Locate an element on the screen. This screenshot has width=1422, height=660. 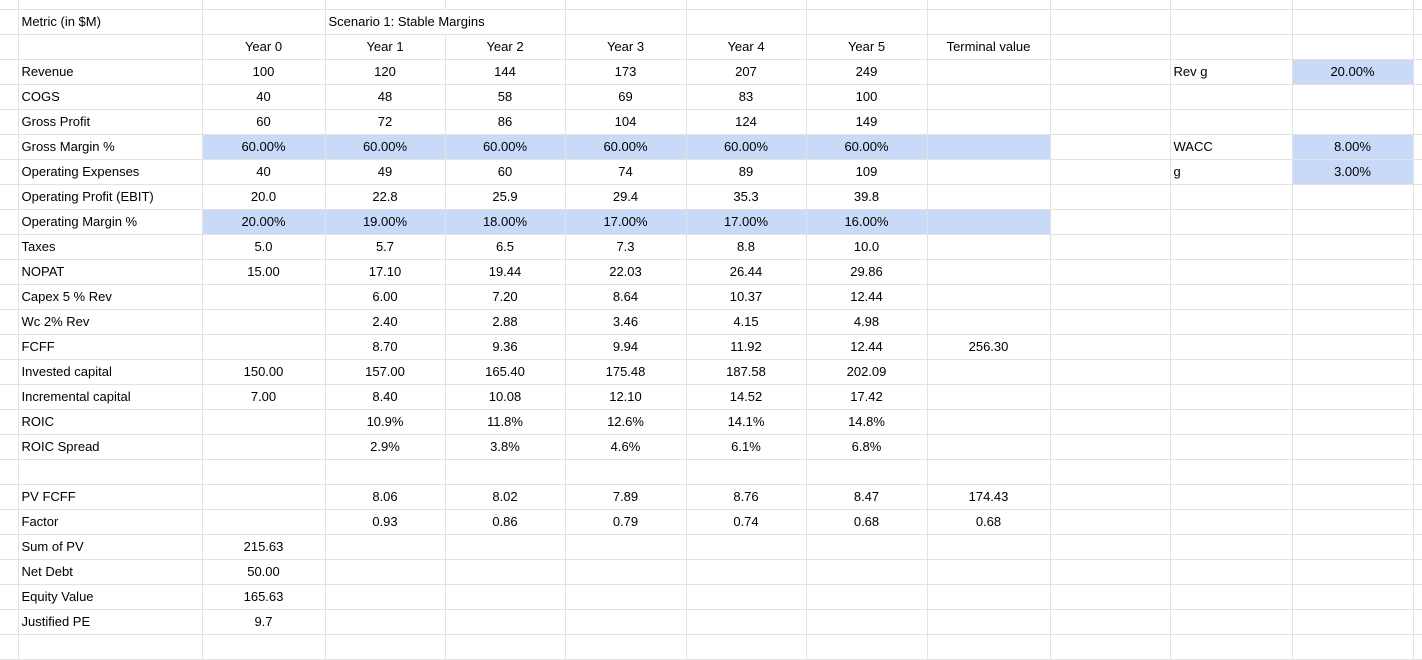
row-label-revenue: Revenue is located at coordinates (110, 72).